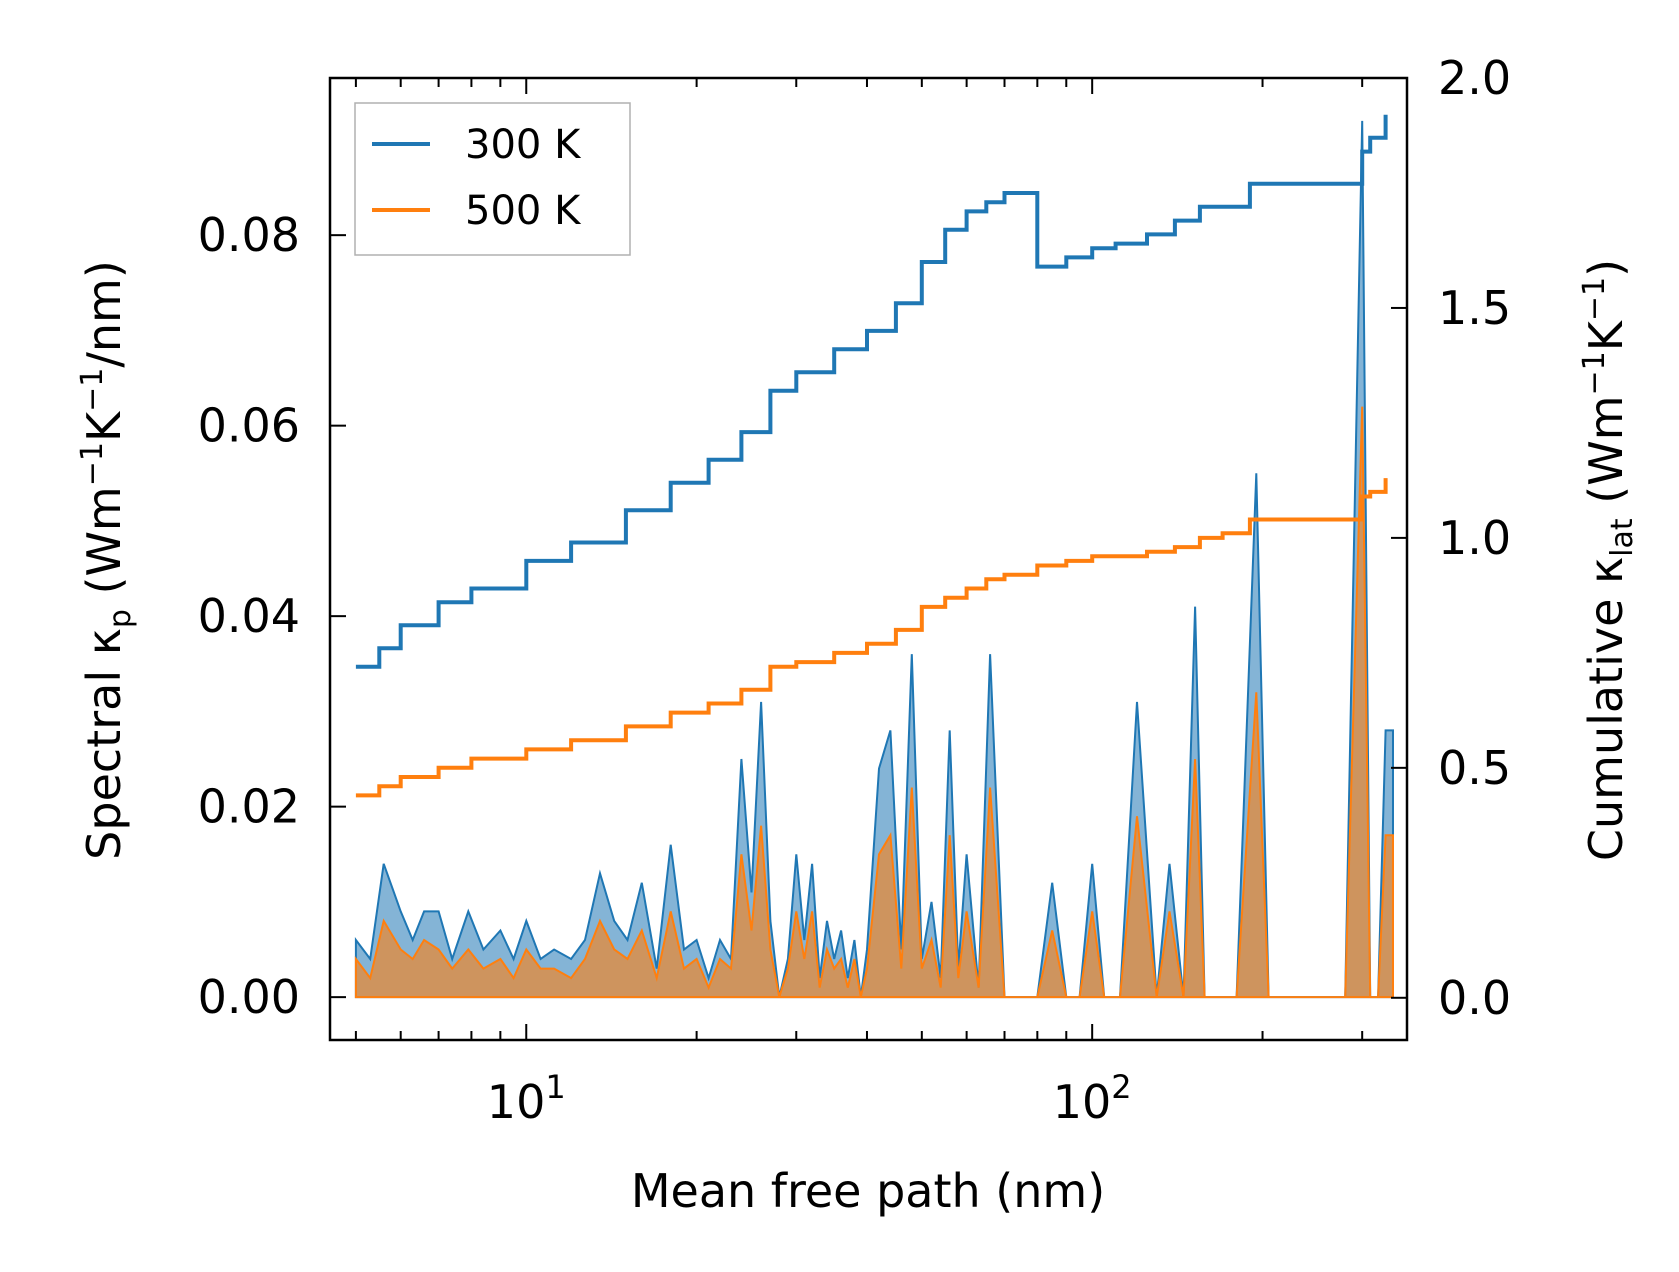 The width and height of the screenshot is (1679, 1272). What do you see at coordinates (1474, 998) in the screenshot?
I see `right-y-tick-label: 0.0` at bounding box center [1474, 998].